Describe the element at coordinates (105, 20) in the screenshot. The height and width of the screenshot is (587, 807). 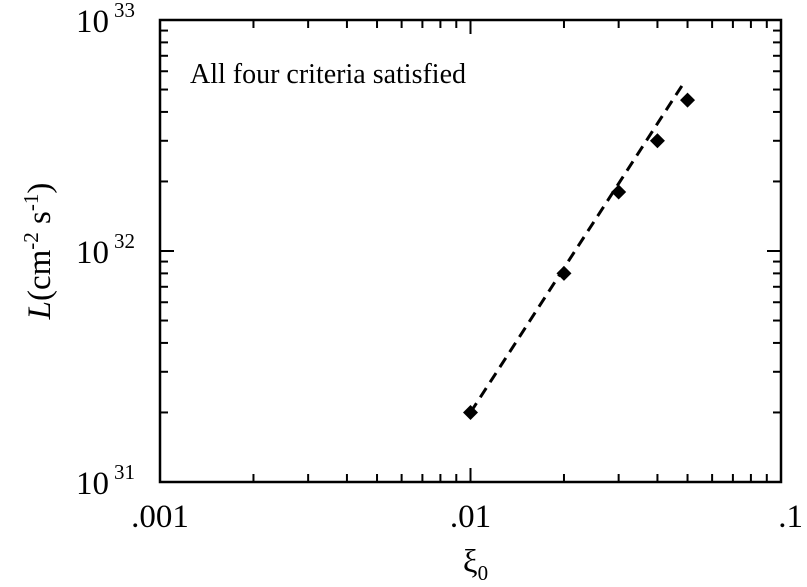
I see `y-tick-label: 10 33` at that location.